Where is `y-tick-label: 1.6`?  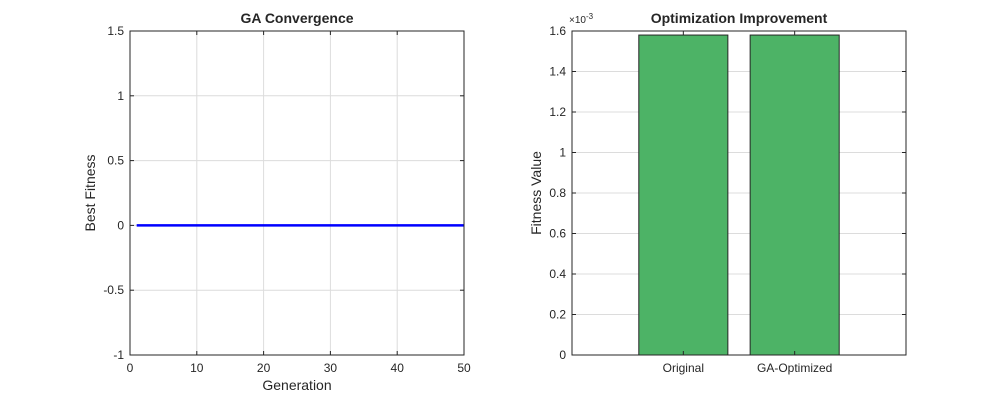
y-tick-label: 1.6 is located at coordinates (557, 31).